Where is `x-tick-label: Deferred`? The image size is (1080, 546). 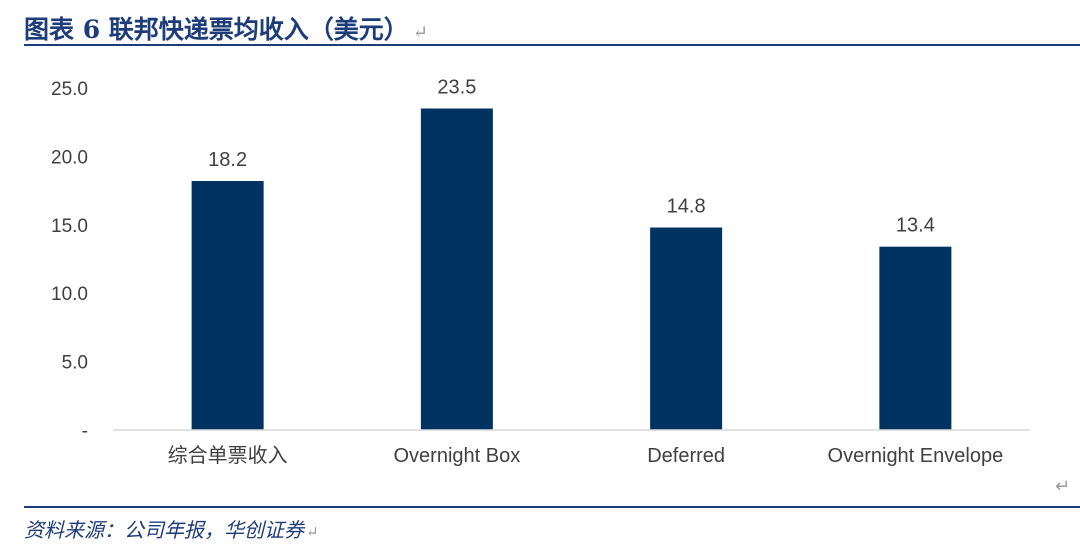
x-tick-label: Deferred is located at coordinates (686, 456).